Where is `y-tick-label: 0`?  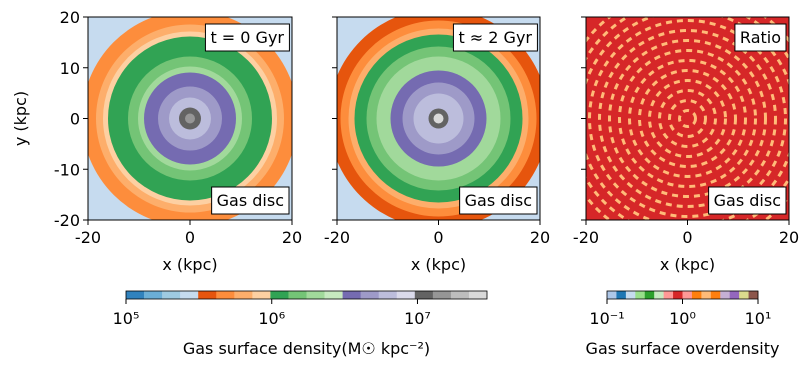 y-tick-label: 0 is located at coordinates (75, 119).